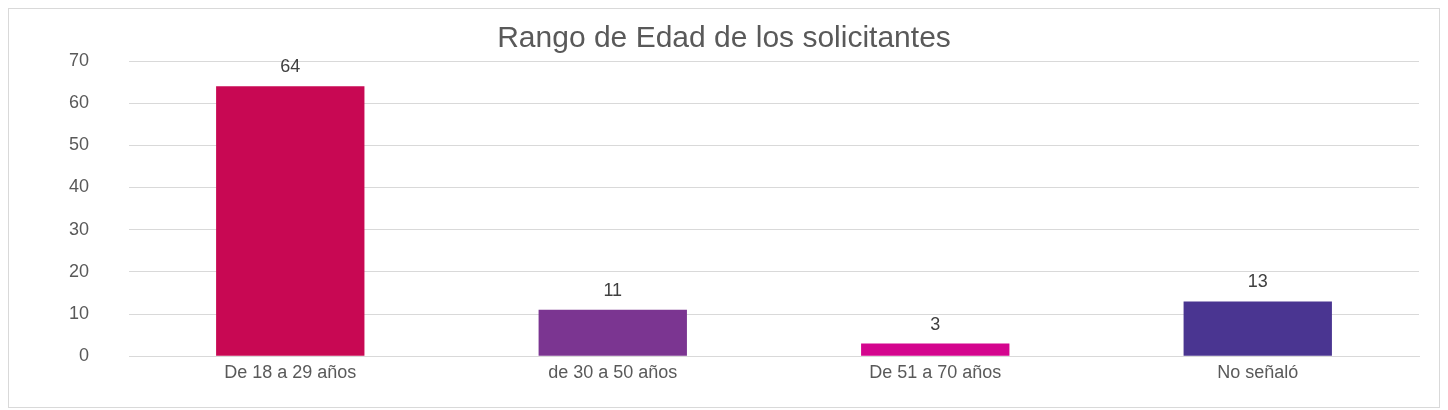  I want to click on chart-title: Rango de Edad de los solicitantes, so click(724, 37).